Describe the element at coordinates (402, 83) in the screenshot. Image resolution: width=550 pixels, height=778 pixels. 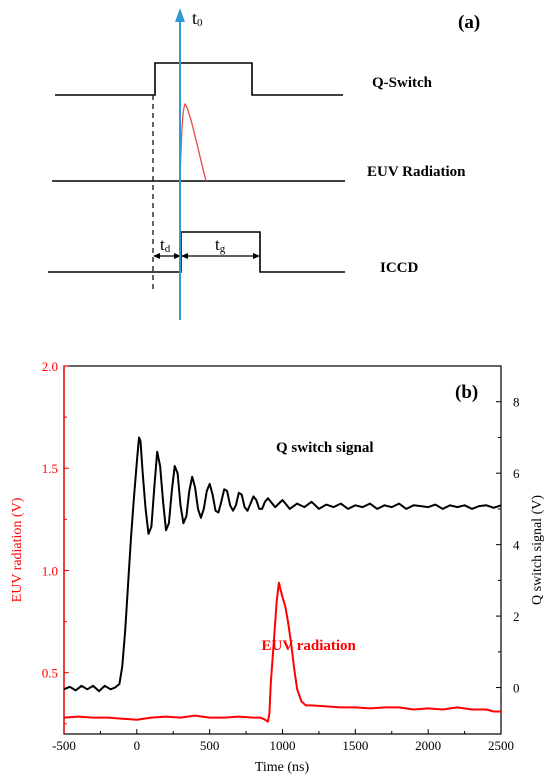
I see `q-switch-label: Q-Switch` at that location.